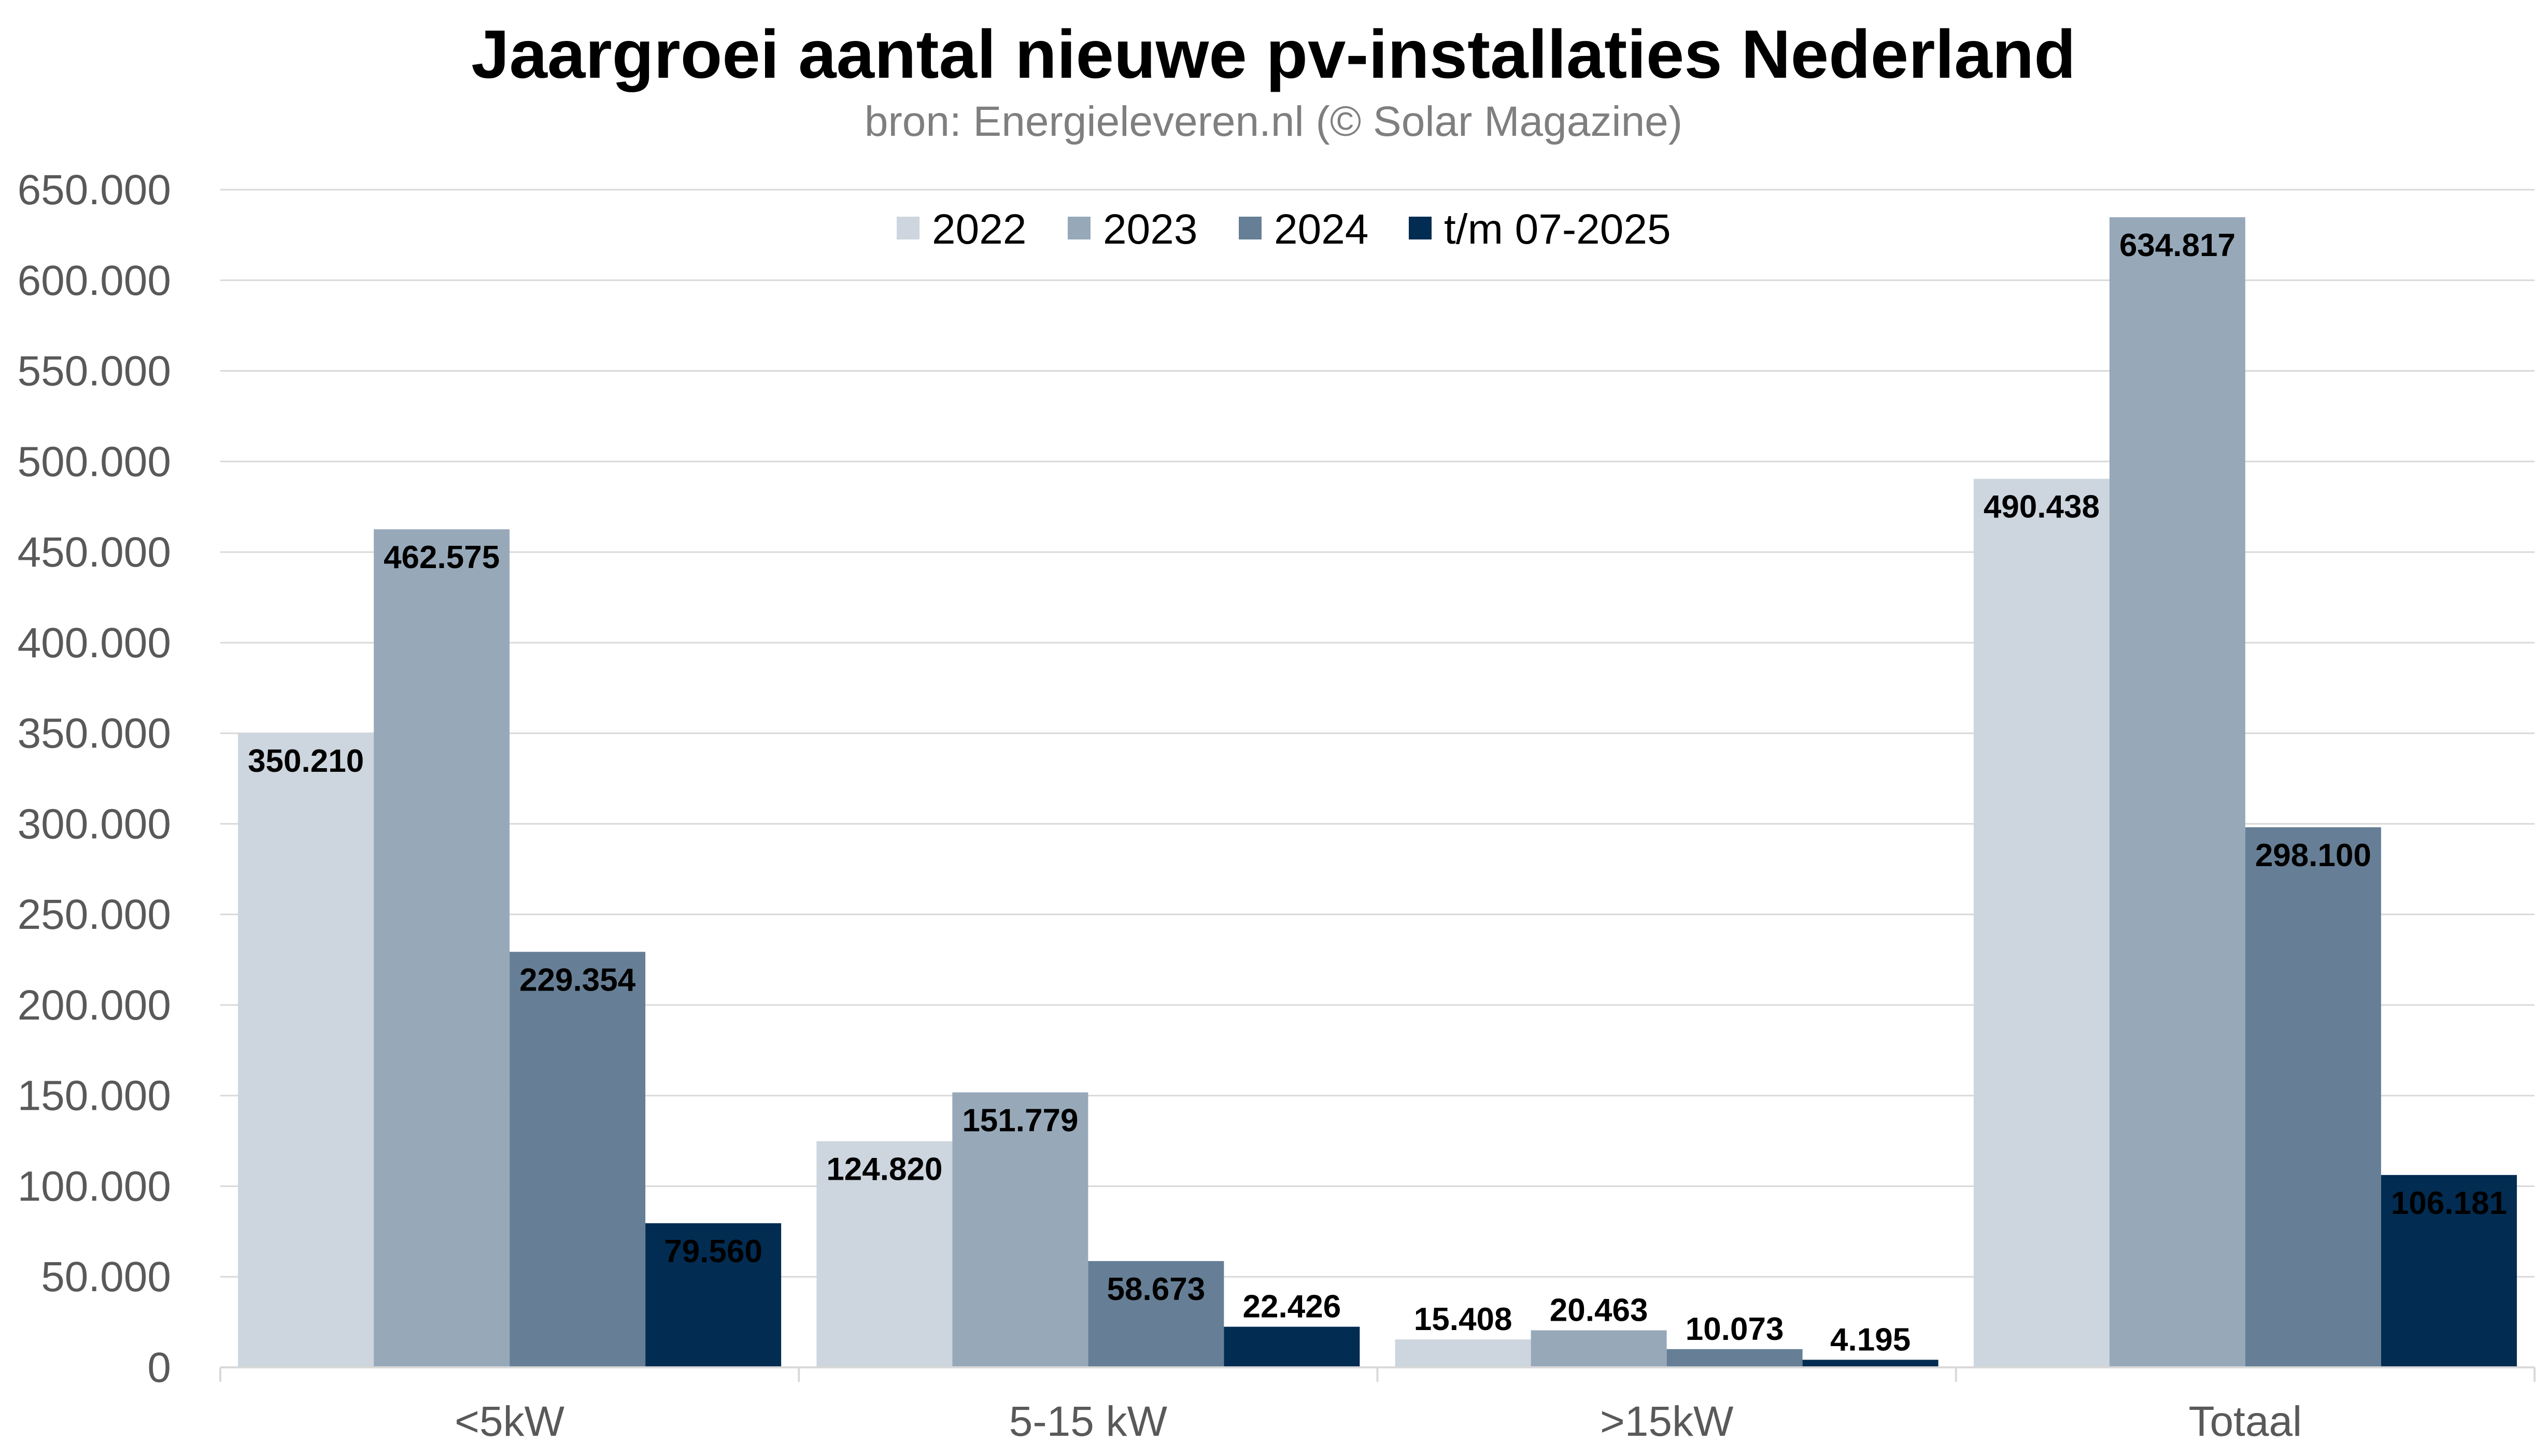  What do you see at coordinates (2245, 1421) in the screenshot?
I see `x-tick-label: Totaal` at bounding box center [2245, 1421].